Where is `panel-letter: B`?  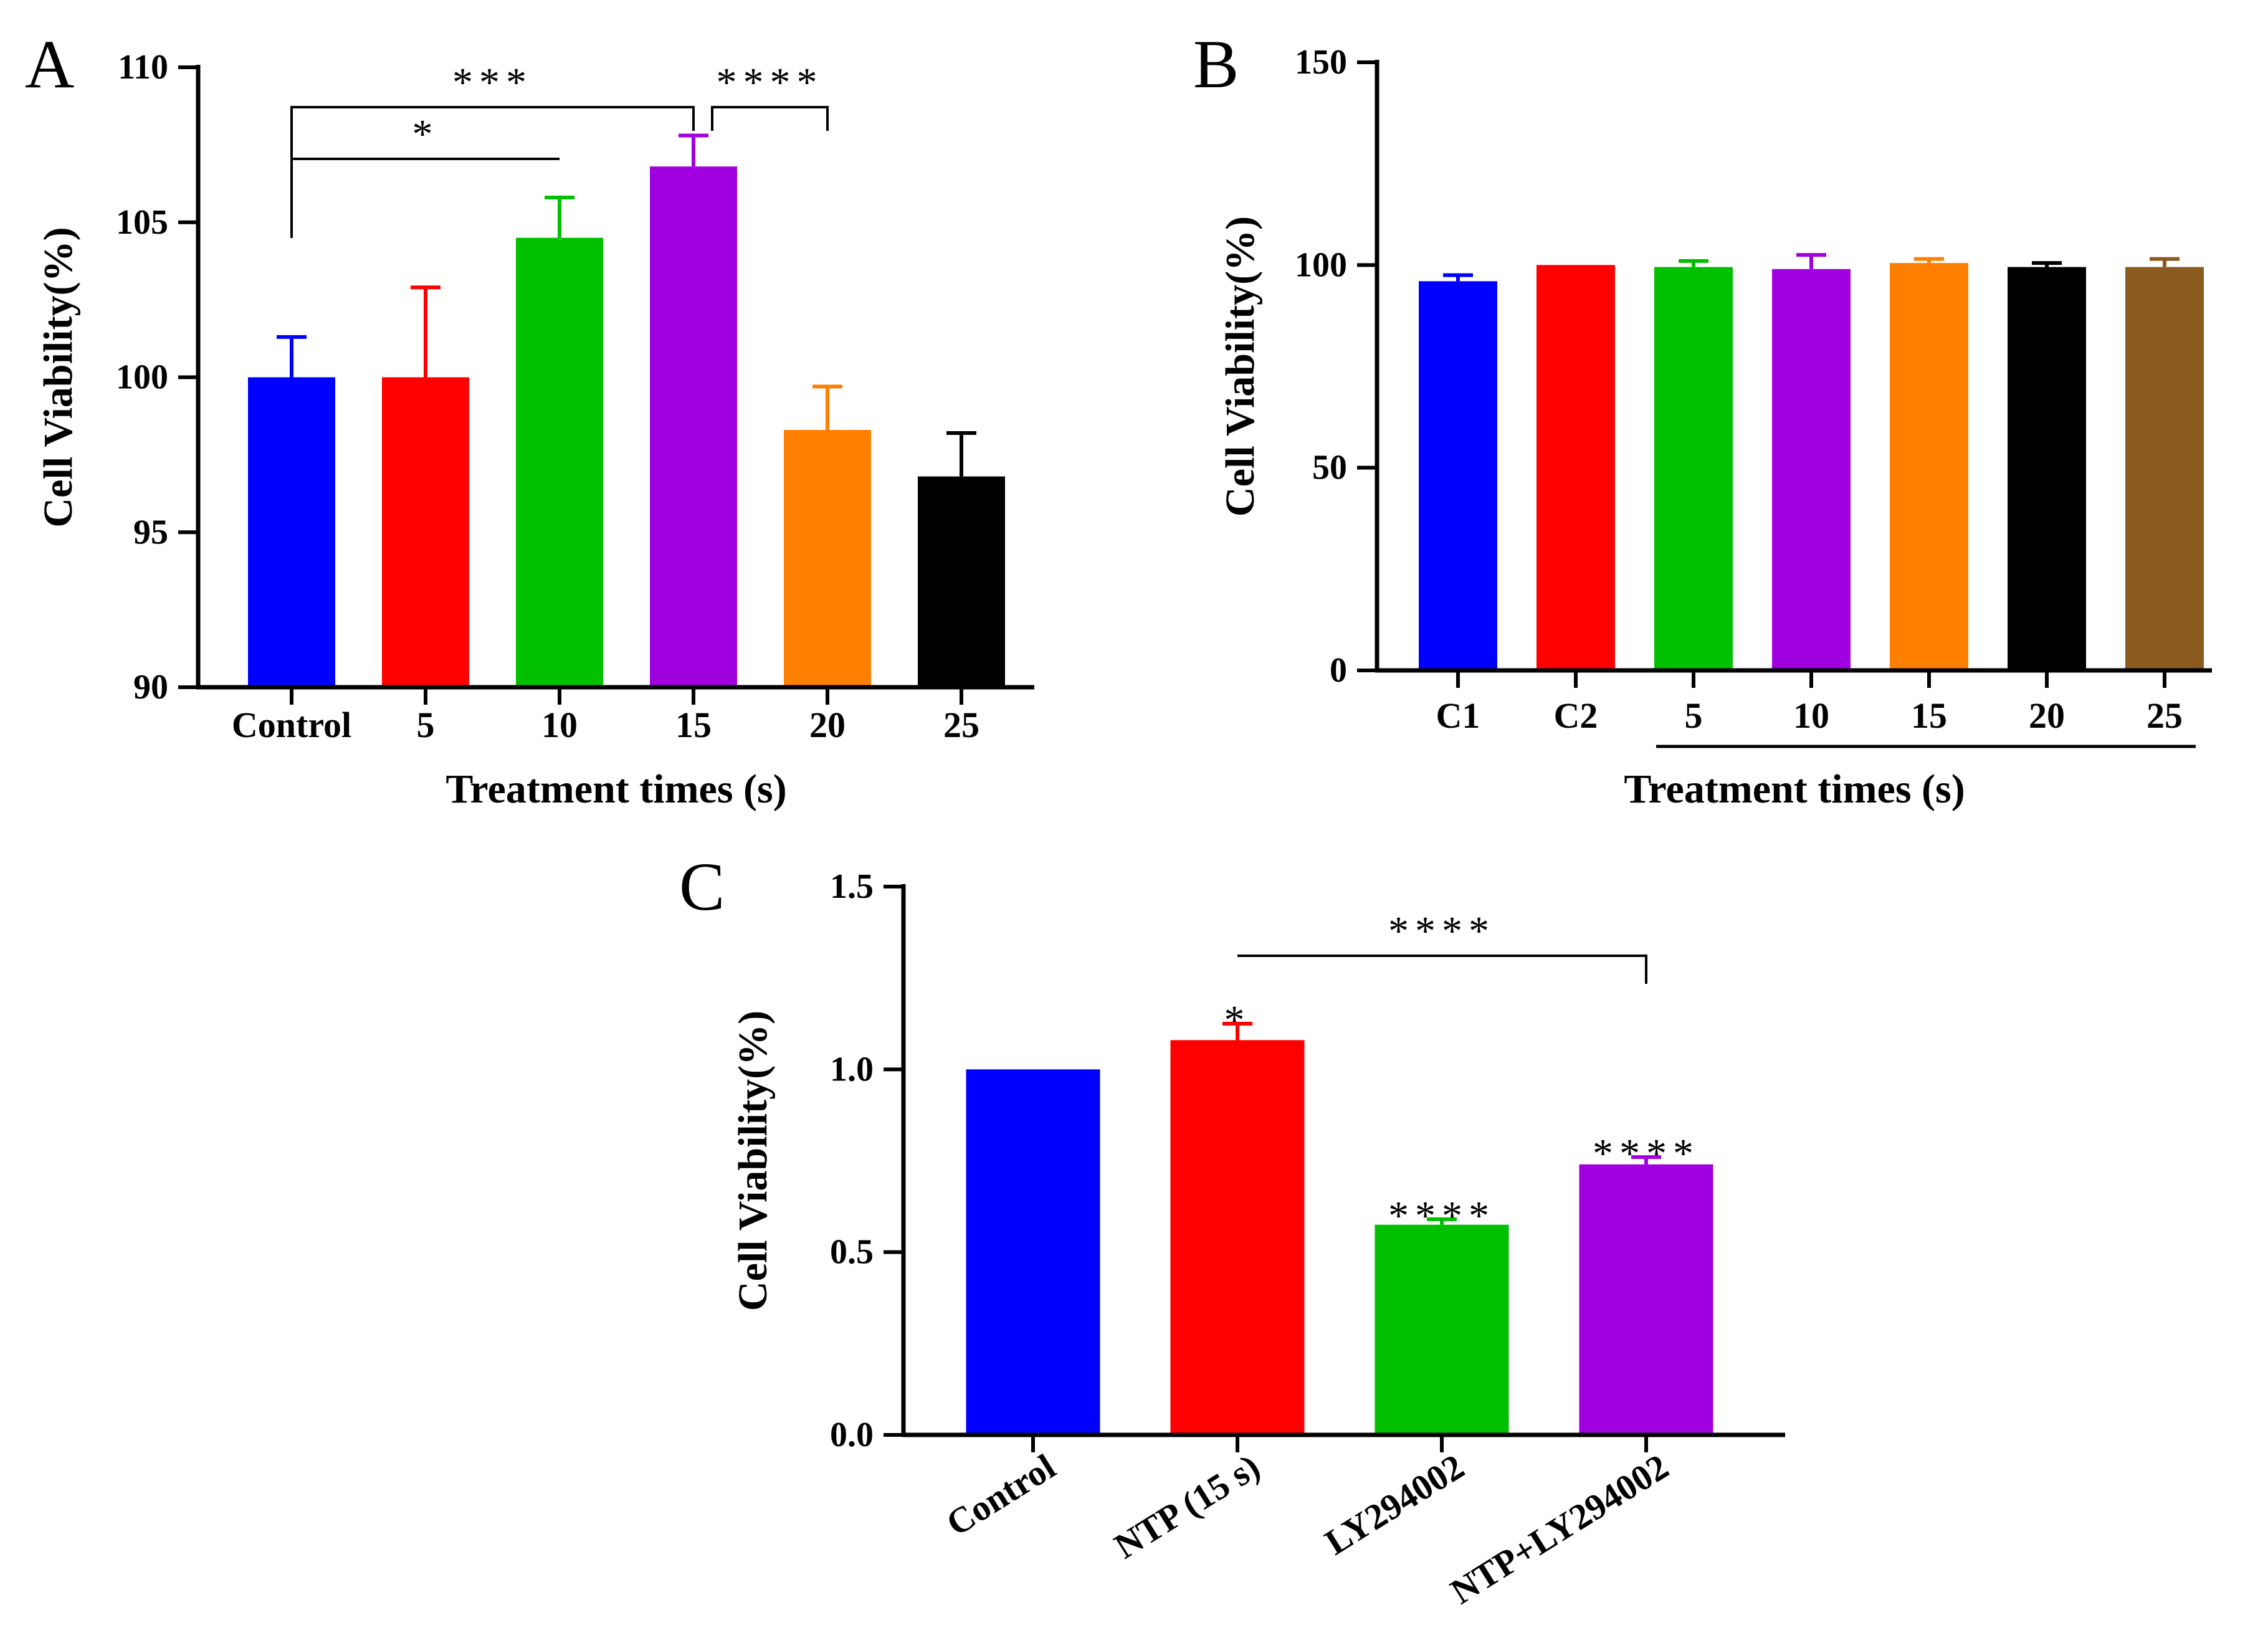 panel-letter: B is located at coordinates (1216, 64).